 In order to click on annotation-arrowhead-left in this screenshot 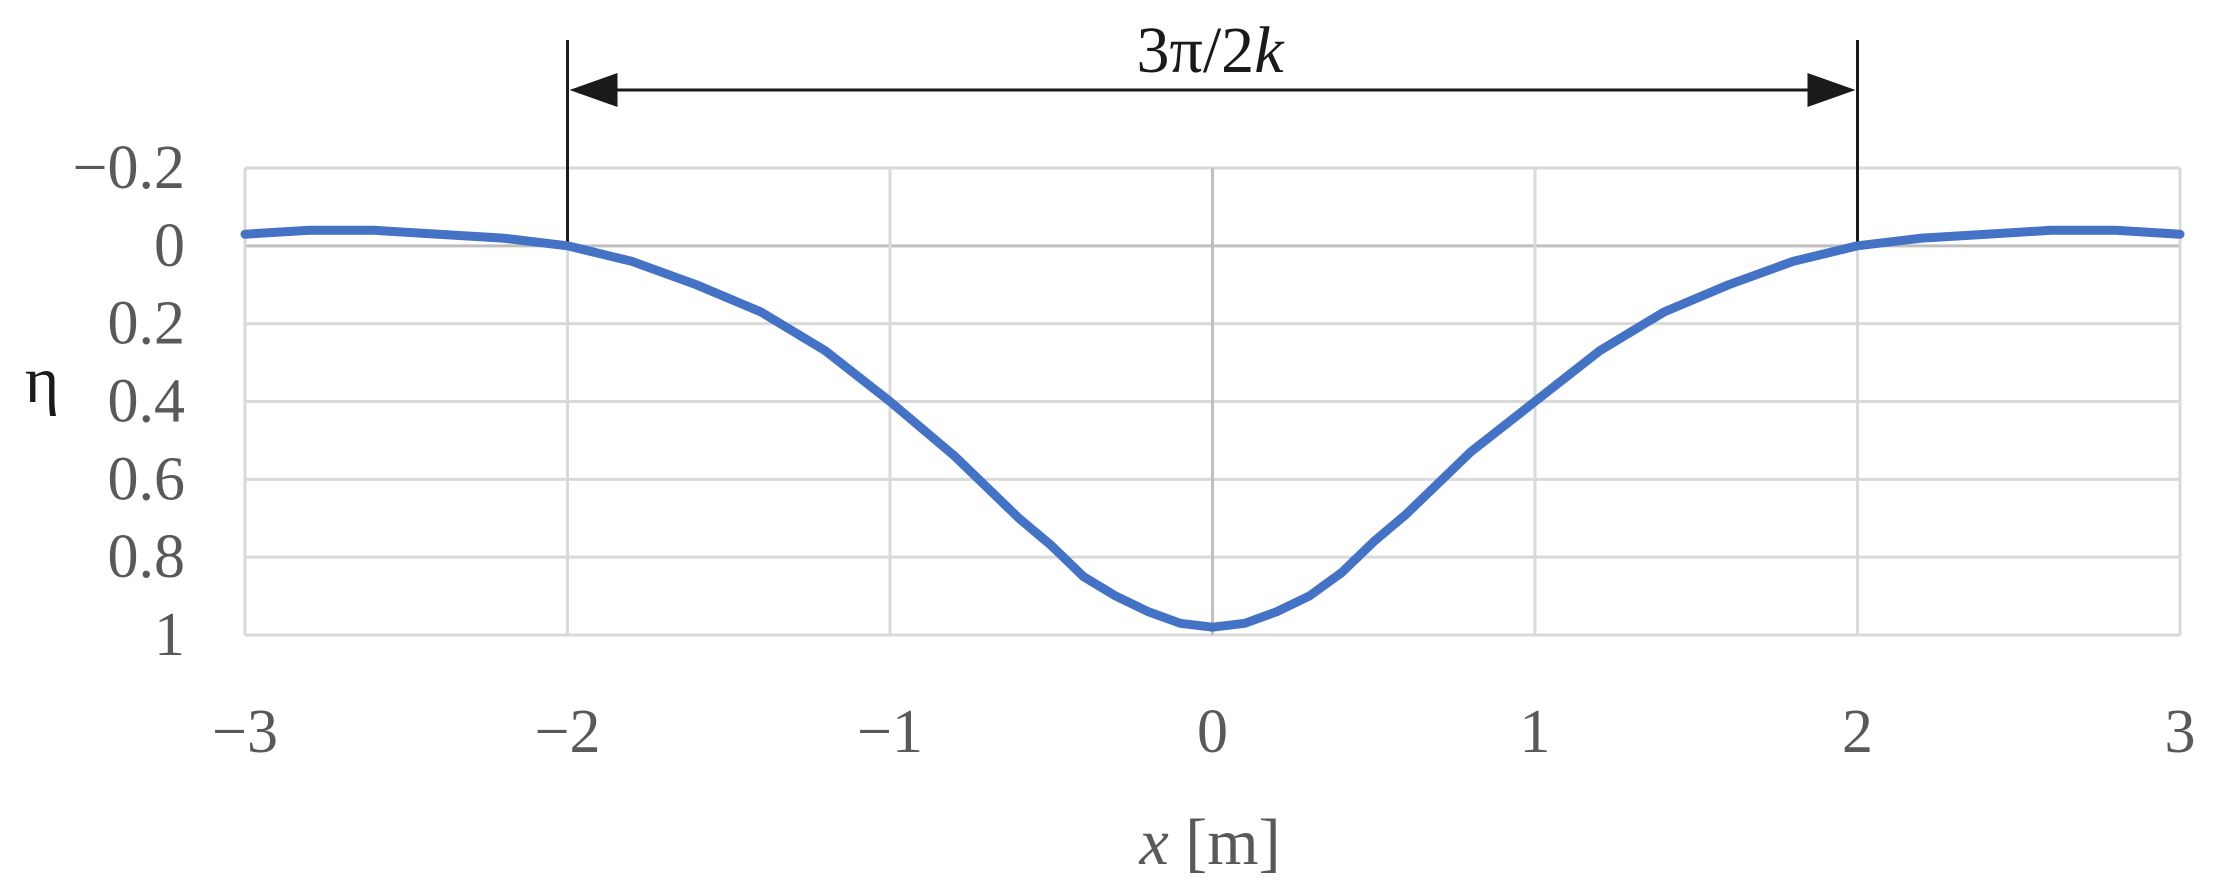, I will do `click(593, 90)`.